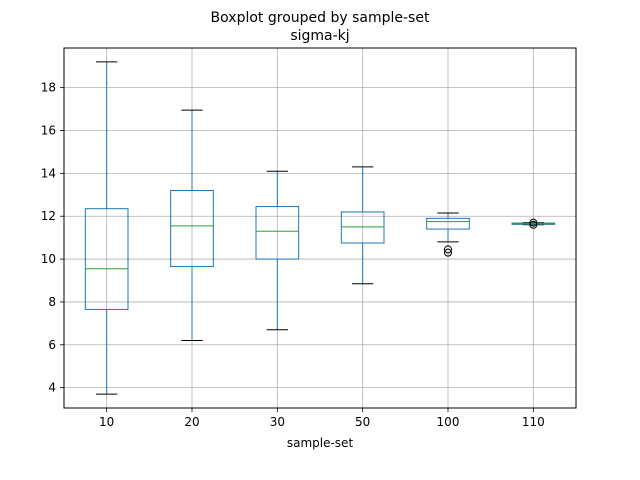 Image resolution: width=640 pixels, height=480 pixels. What do you see at coordinates (362, 422) in the screenshot?
I see `x-tick-label: 50` at bounding box center [362, 422].